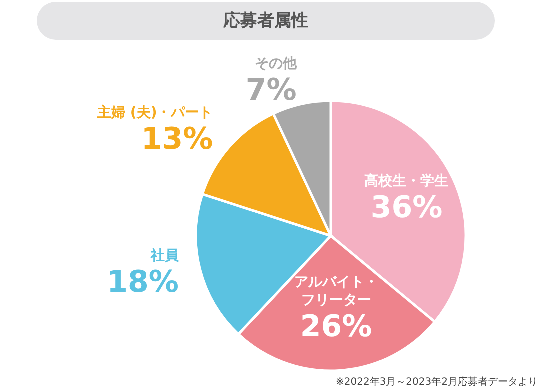 This screenshot has height=392, width=550. I want to click on slice-label: 高校生・学生, so click(406, 181).